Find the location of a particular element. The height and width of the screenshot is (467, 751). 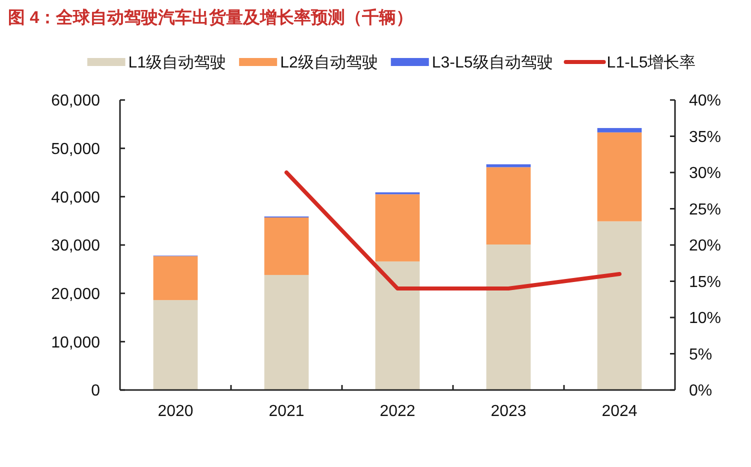

y2-tick-label: 25% is located at coordinates (705, 209).